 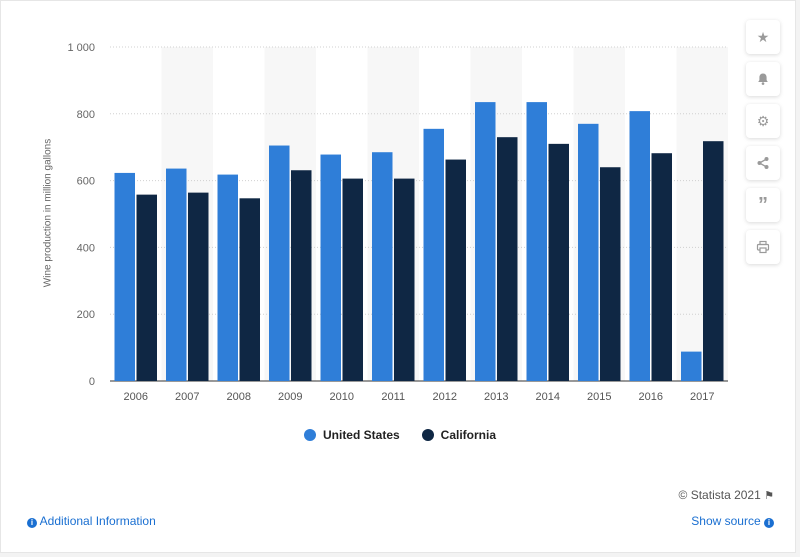 What do you see at coordinates (719, 495) in the screenshot?
I see `credit-text: © Statista 2021` at bounding box center [719, 495].